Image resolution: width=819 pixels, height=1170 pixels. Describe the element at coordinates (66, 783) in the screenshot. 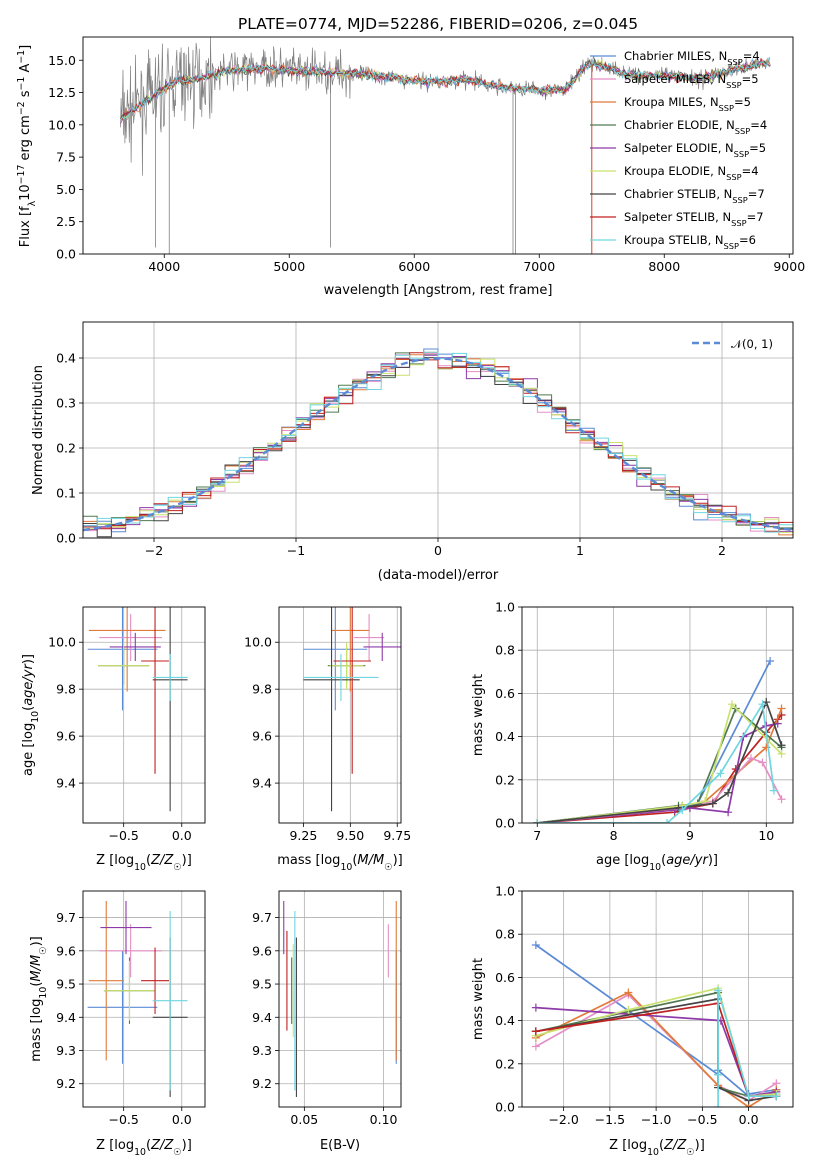

I see `y-tick-label: 9.4` at that location.